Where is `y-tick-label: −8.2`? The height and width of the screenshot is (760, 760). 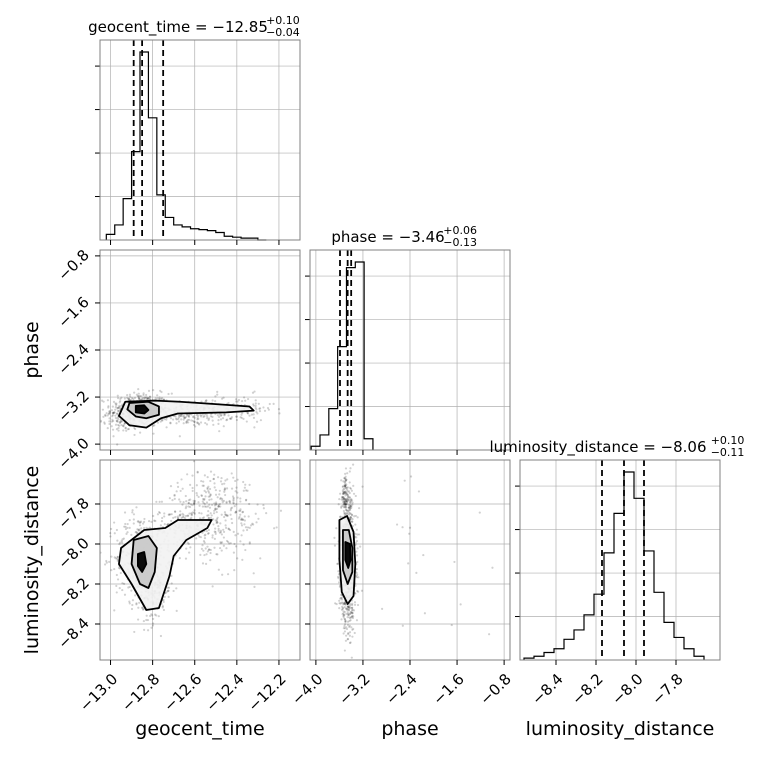 y-tick-label: −8.2 is located at coordinates (73, 593).